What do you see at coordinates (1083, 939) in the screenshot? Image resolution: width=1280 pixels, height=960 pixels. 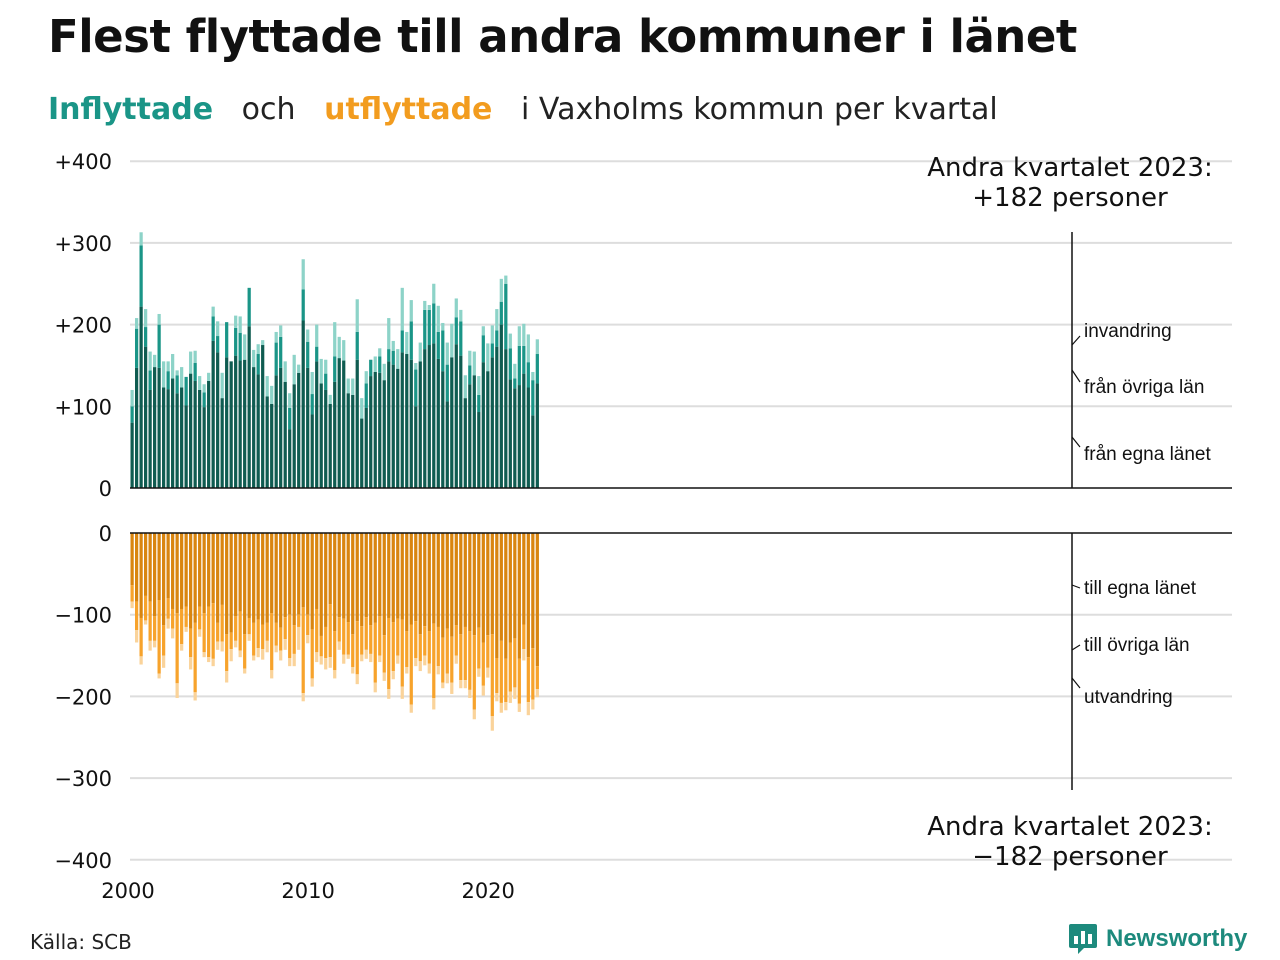 I see `newsworthy-icon` at bounding box center [1083, 939].